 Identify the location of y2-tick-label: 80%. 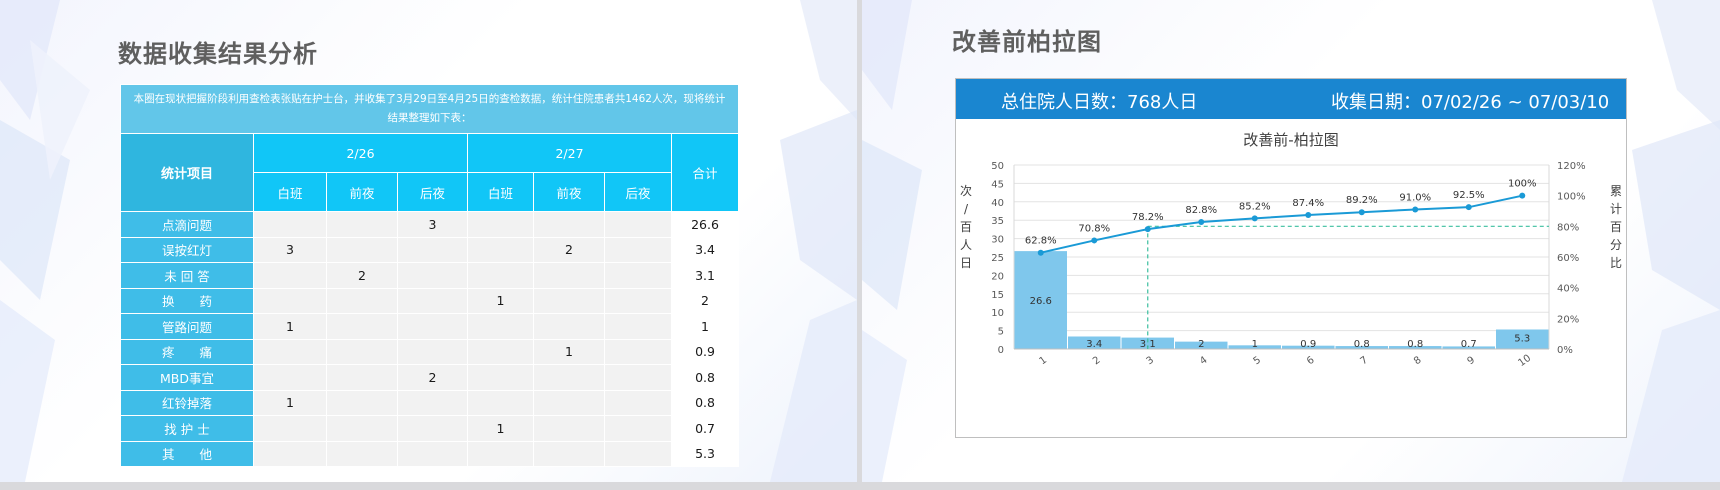
(1568, 227).